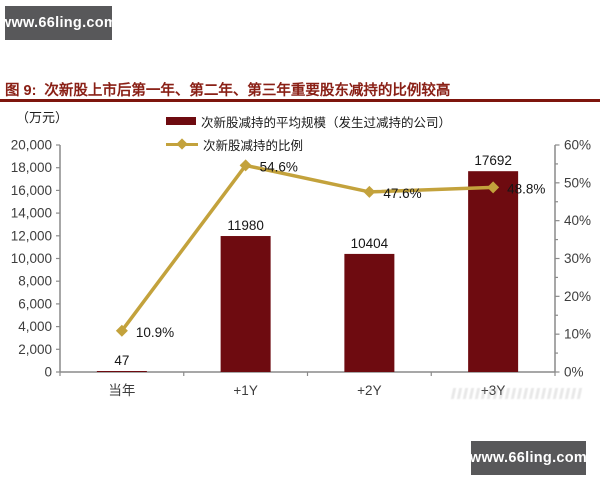 The image size is (600, 480). I want to click on line-value-label: 48.8%, so click(526, 188).